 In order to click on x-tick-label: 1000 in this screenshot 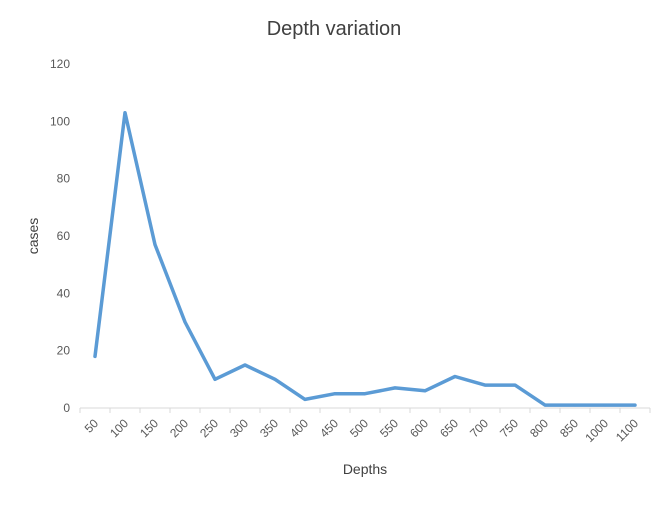, I will do `click(596, 430)`.